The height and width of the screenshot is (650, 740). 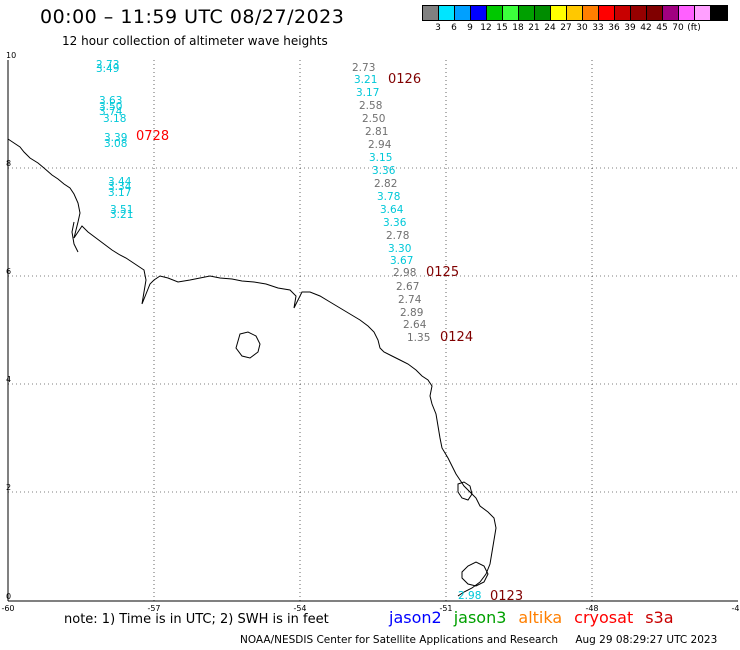 I want to click on x-tick-label: -54, so click(x=299, y=608).